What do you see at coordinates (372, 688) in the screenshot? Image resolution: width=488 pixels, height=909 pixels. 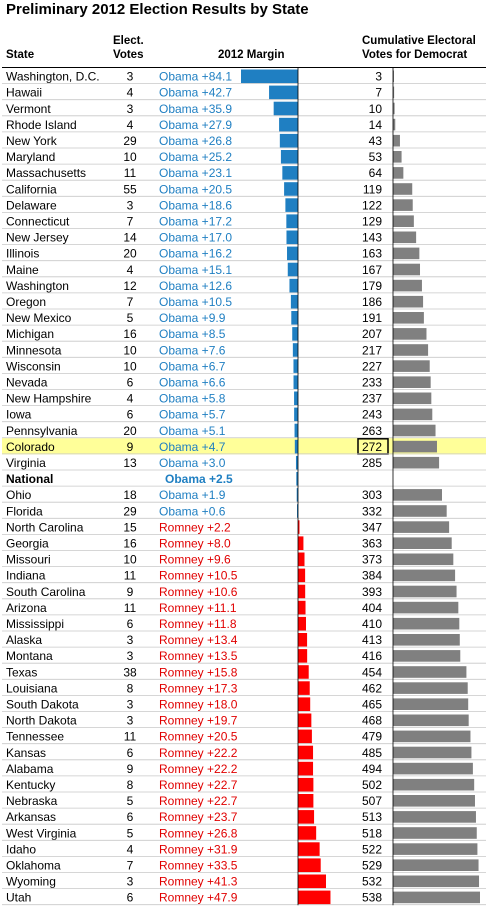 I see `cumulative-label-louisiana: 462` at bounding box center [372, 688].